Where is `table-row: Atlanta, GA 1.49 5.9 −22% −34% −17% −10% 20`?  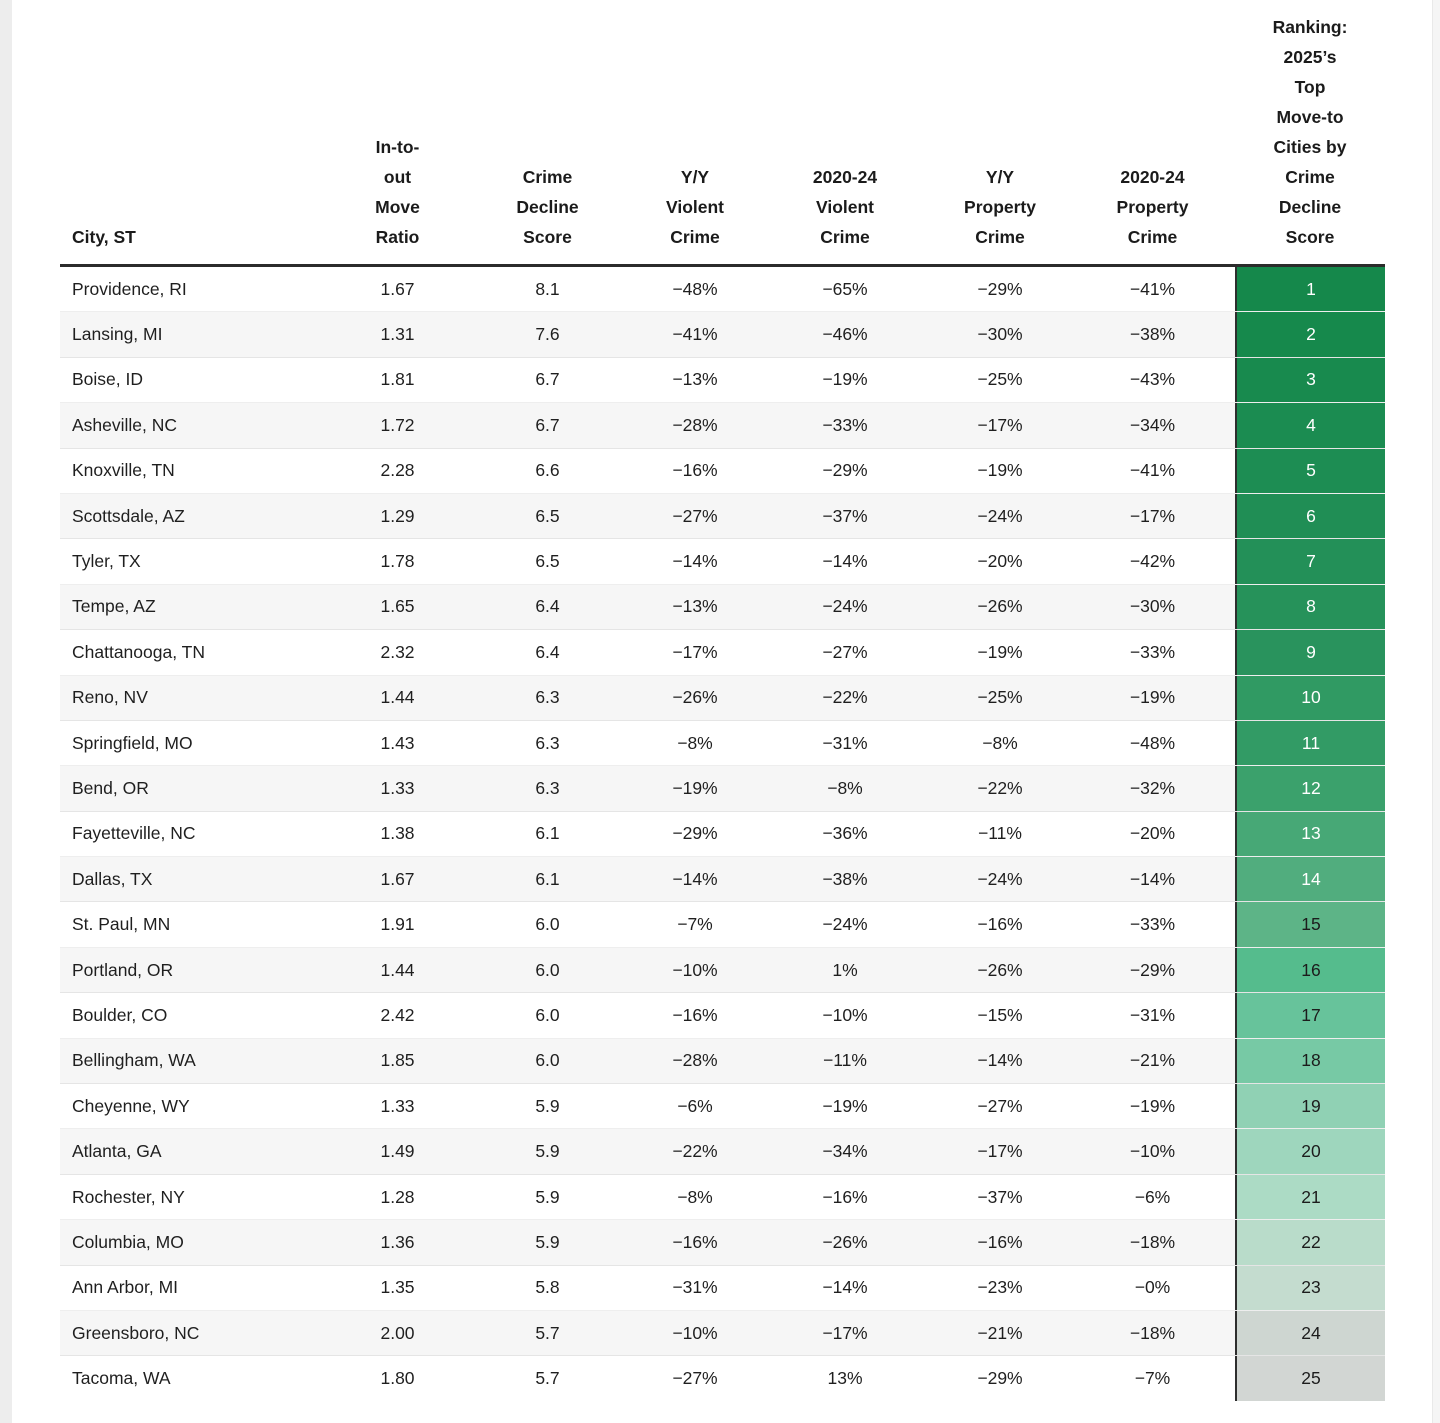 table-row: Atlanta, GA 1.49 5.9 −22% −34% −17% −10% 20 is located at coordinates (722, 1152).